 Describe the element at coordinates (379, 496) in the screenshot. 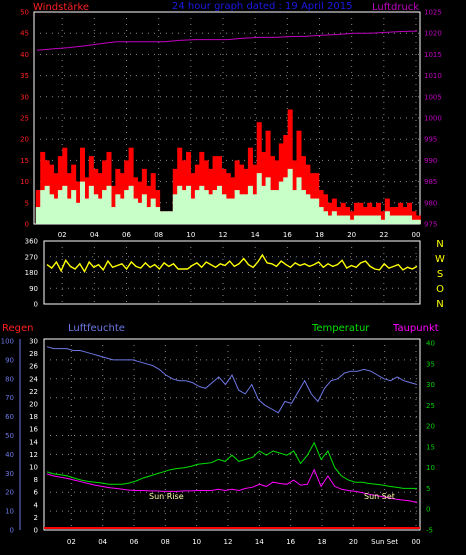

I see `sunset-label: Sun Set` at that location.